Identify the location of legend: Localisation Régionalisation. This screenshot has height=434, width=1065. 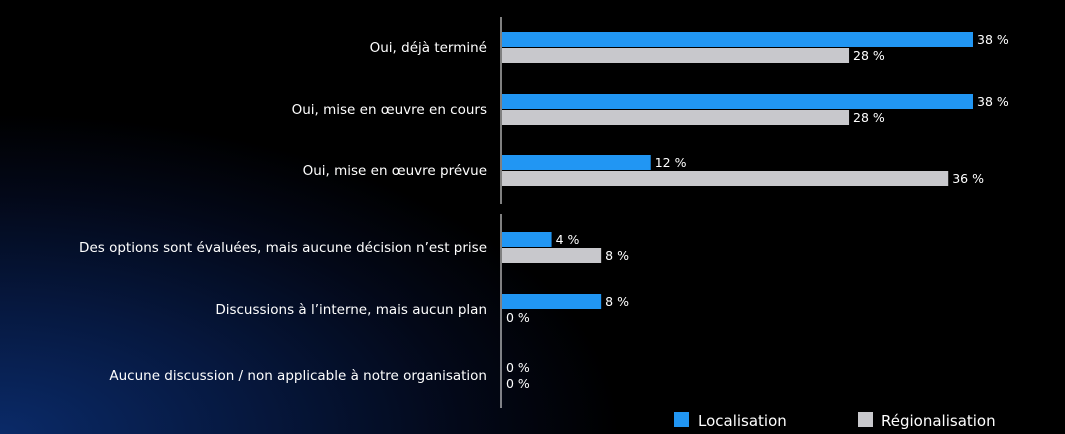
(835, 421).